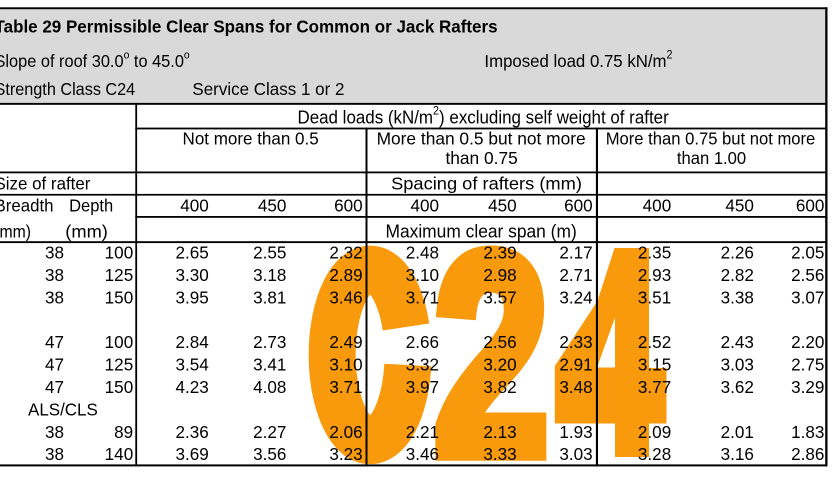 The image size is (837, 482). I want to click on svg-text: 2.89, so click(345, 275).